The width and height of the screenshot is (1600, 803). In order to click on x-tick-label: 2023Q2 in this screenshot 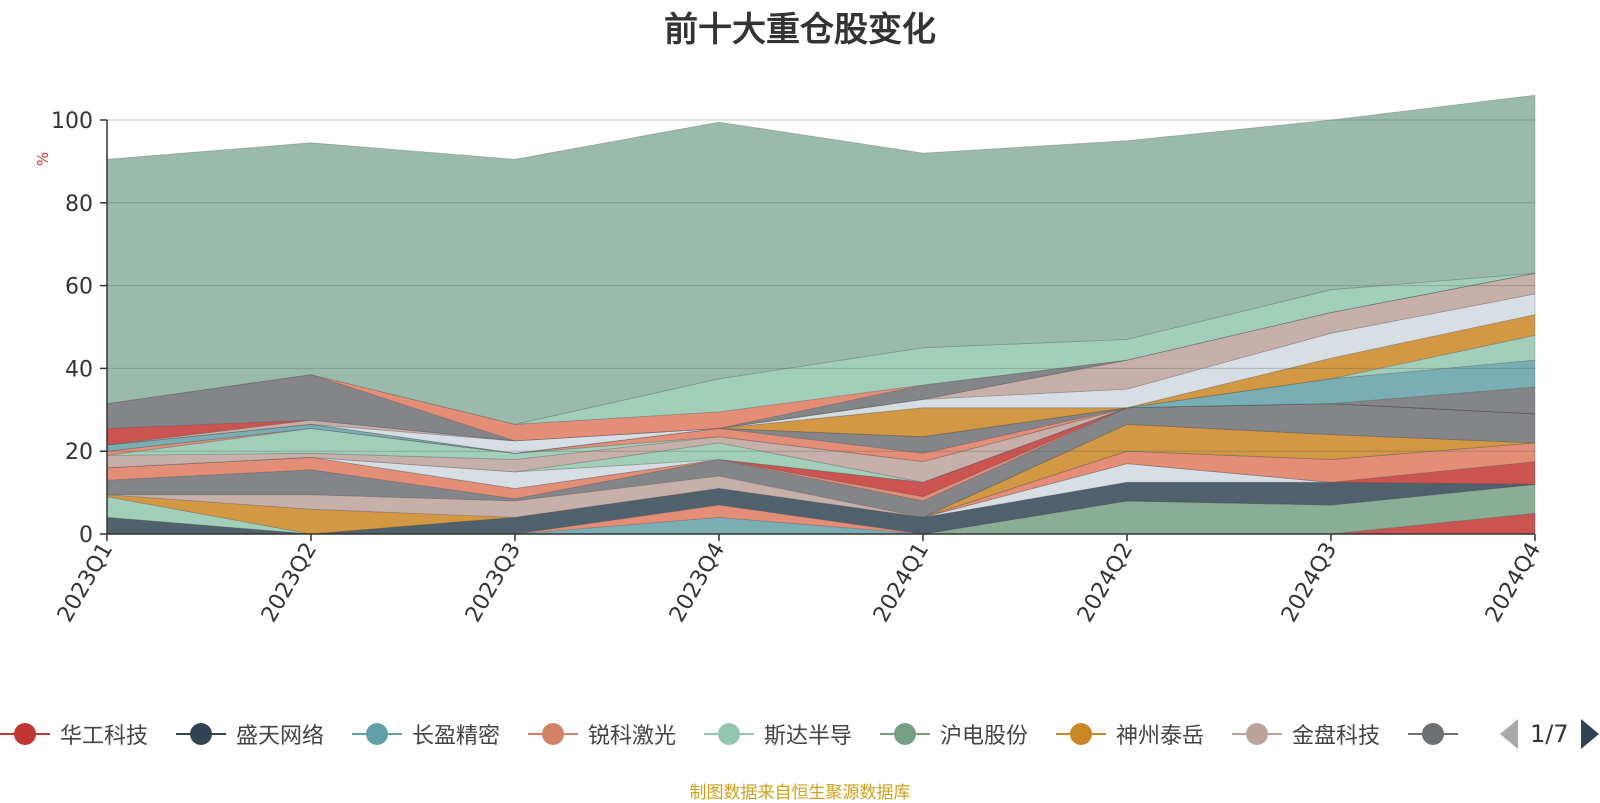, I will do `click(289, 583)`.